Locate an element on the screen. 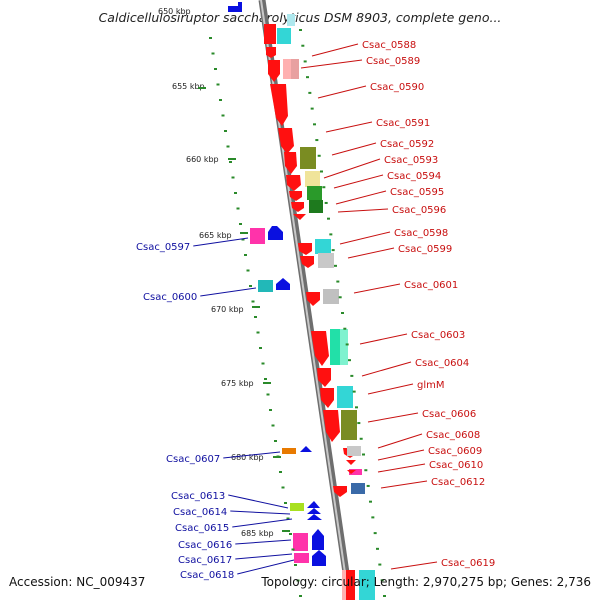 This screenshot has width=600, height=600. gene-label-right: Csac_0595 is located at coordinates (417, 192).